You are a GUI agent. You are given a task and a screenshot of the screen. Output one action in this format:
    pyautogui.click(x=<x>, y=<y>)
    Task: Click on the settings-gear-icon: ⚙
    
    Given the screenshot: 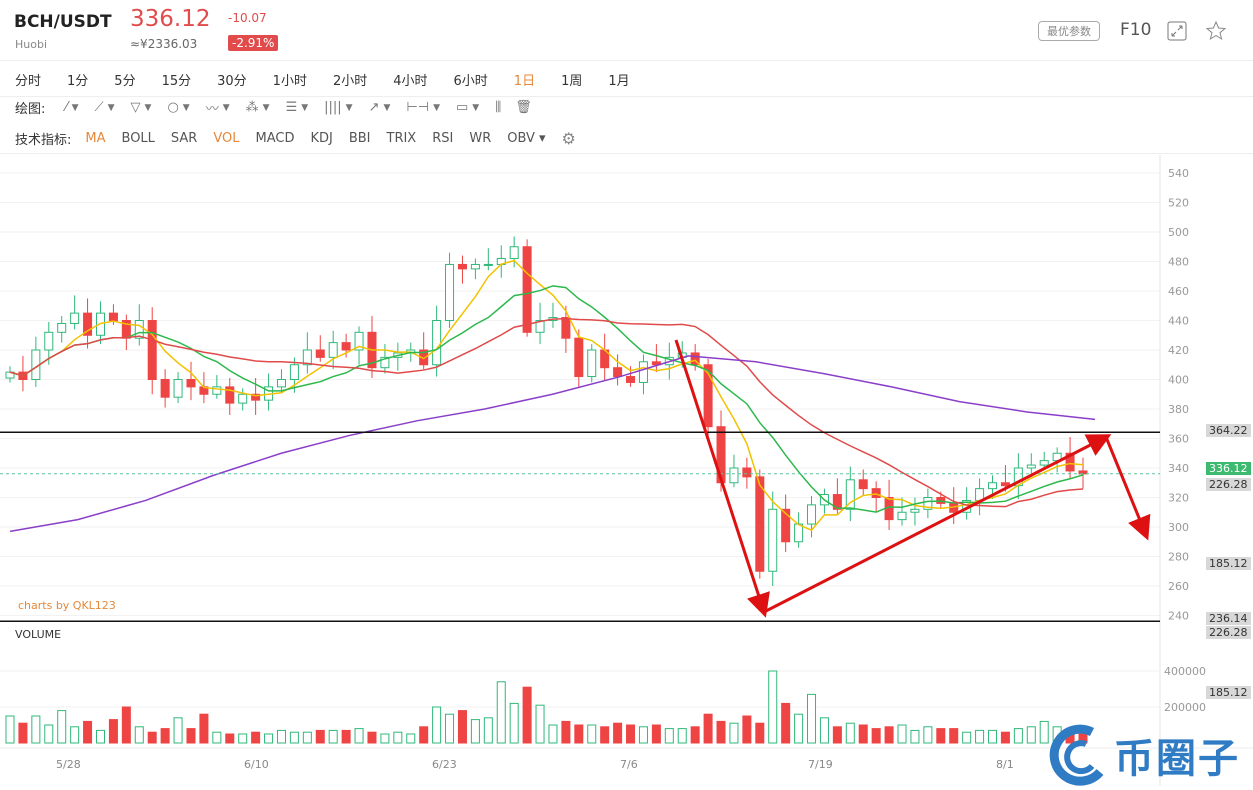 What is the action you would take?
    pyautogui.click(x=568, y=138)
    